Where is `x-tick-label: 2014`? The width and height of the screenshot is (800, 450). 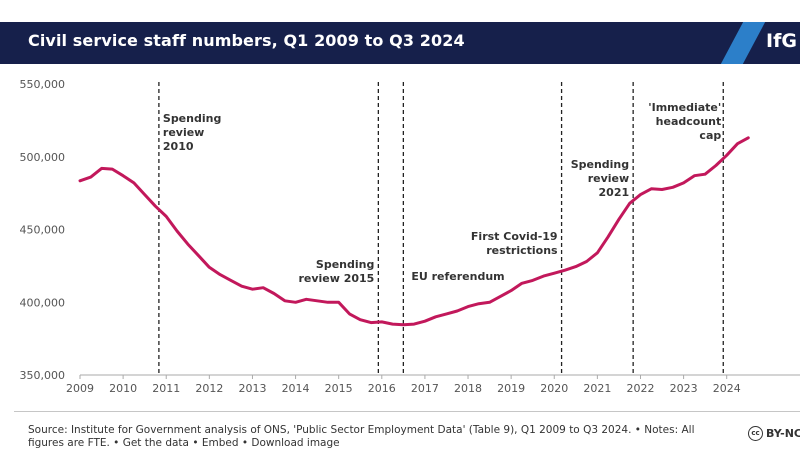 x-tick-label: 2014 is located at coordinates (296, 388).